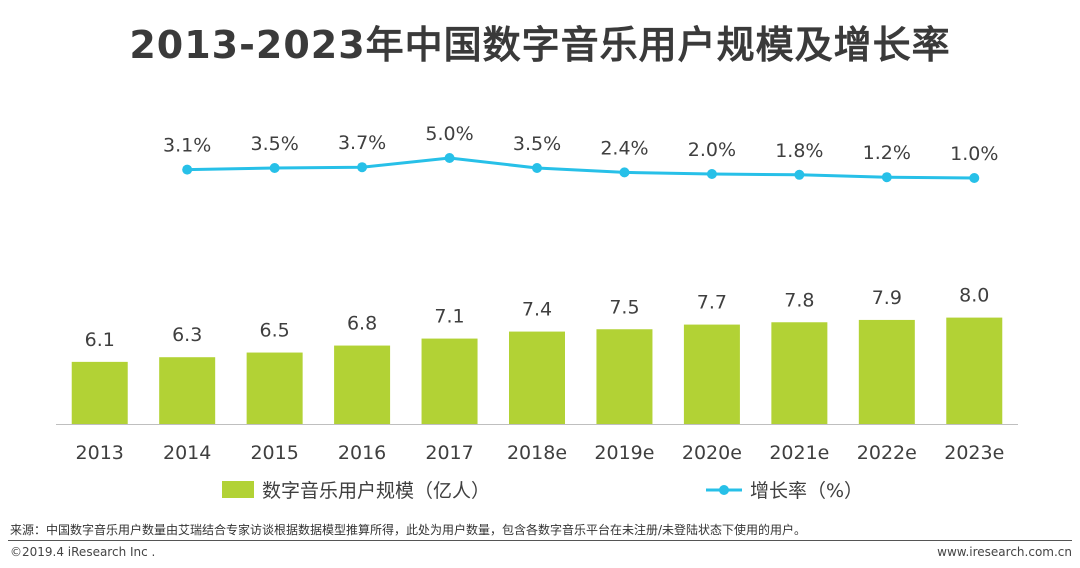 The image size is (1080, 568). Describe the element at coordinates (887, 153) in the screenshot. I see `growth-value-label: 1.2%` at that location.